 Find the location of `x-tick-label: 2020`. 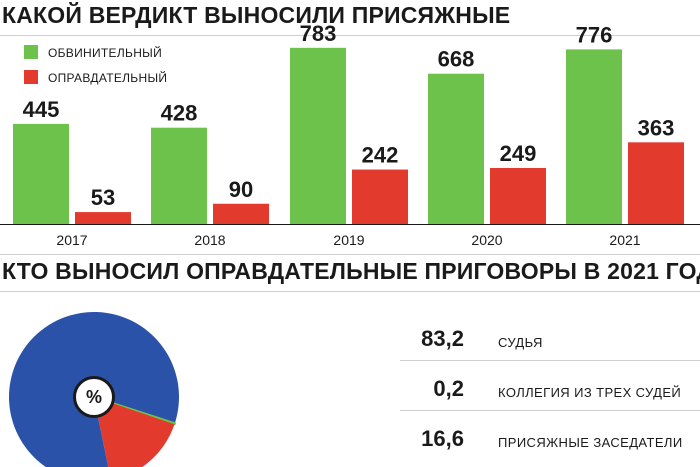

x-tick-label: 2020 is located at coordinates (486, 240).